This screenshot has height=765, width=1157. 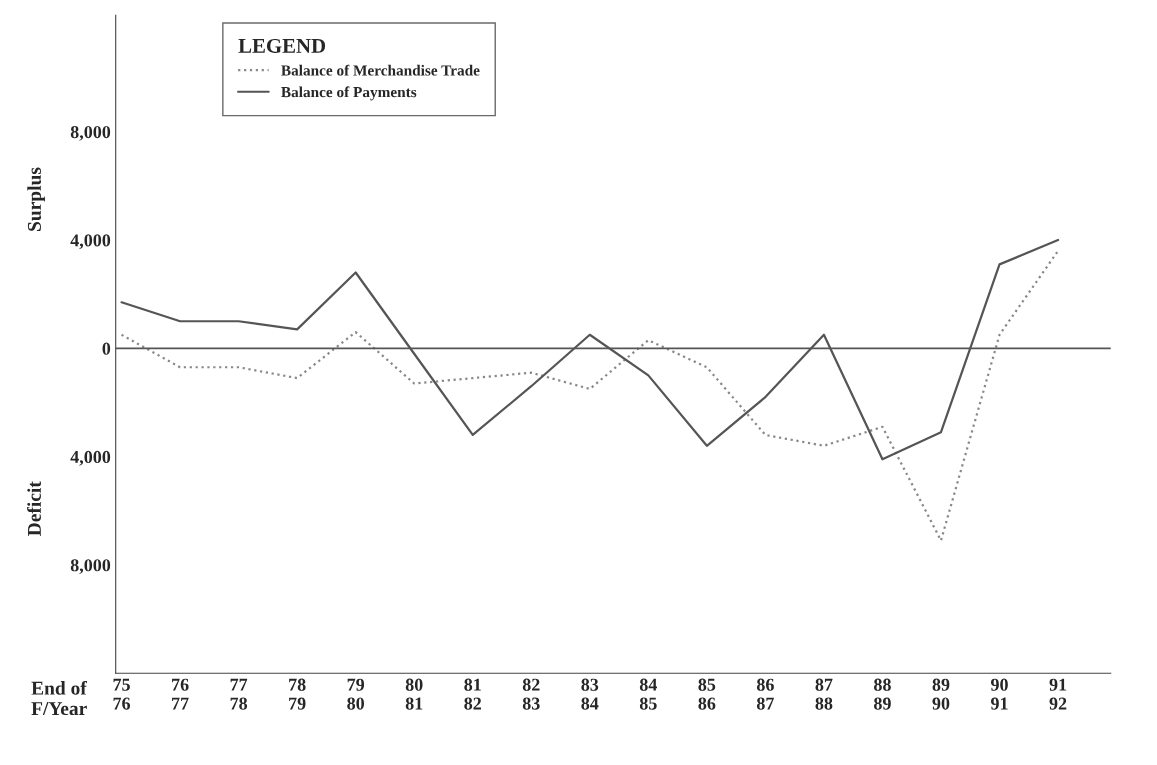 What do you see at coordinates (882, 694) in the screenshot?
I see `x-tick-label: 88 89` at bounding box center [882, 694].